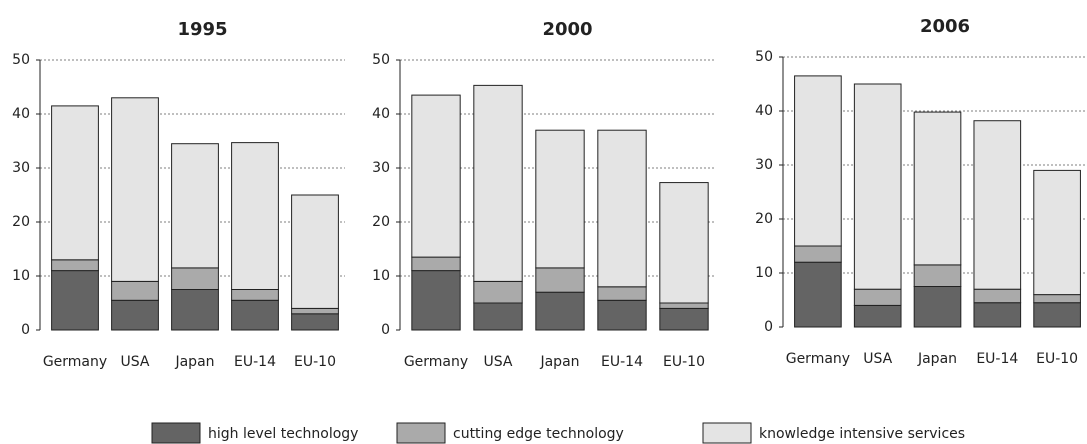  I want to click on legend-label: cutting edge technology, so click(538, 434).